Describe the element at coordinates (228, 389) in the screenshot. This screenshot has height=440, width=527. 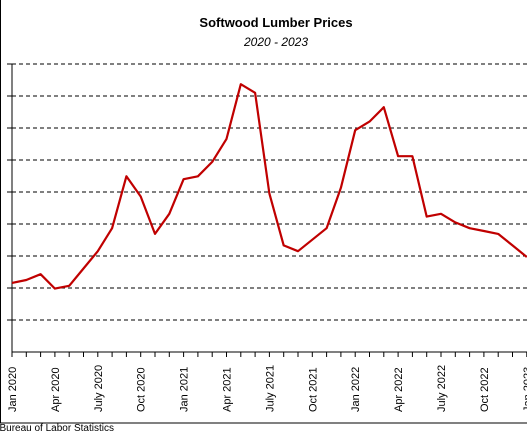
I see `x-tick-label: Apr 2021` at that location.